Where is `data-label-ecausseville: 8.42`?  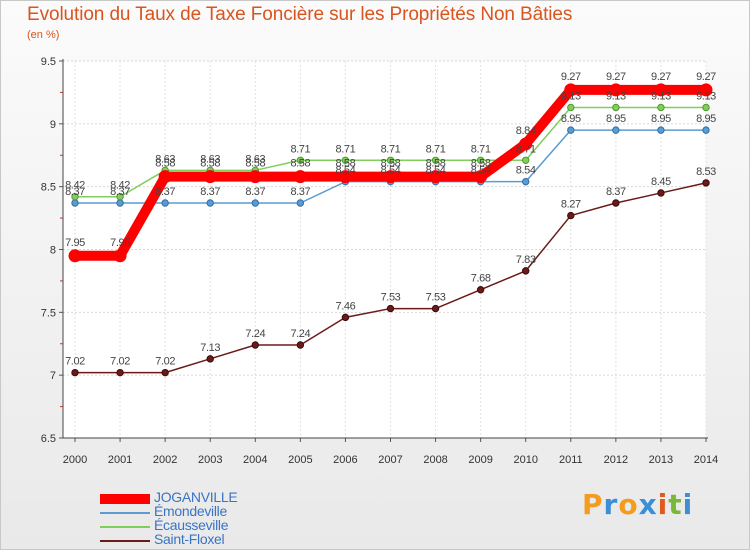 data-label-ecausseville: 8.42 is located at coordinates (120, 186).